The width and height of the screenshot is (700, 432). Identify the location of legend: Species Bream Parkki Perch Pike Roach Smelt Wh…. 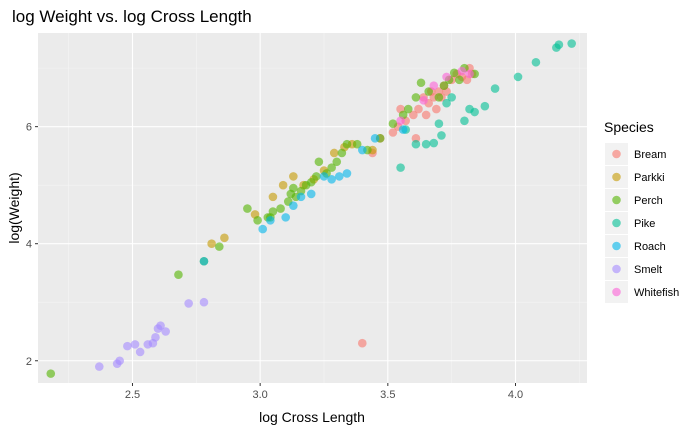
(641, 211).